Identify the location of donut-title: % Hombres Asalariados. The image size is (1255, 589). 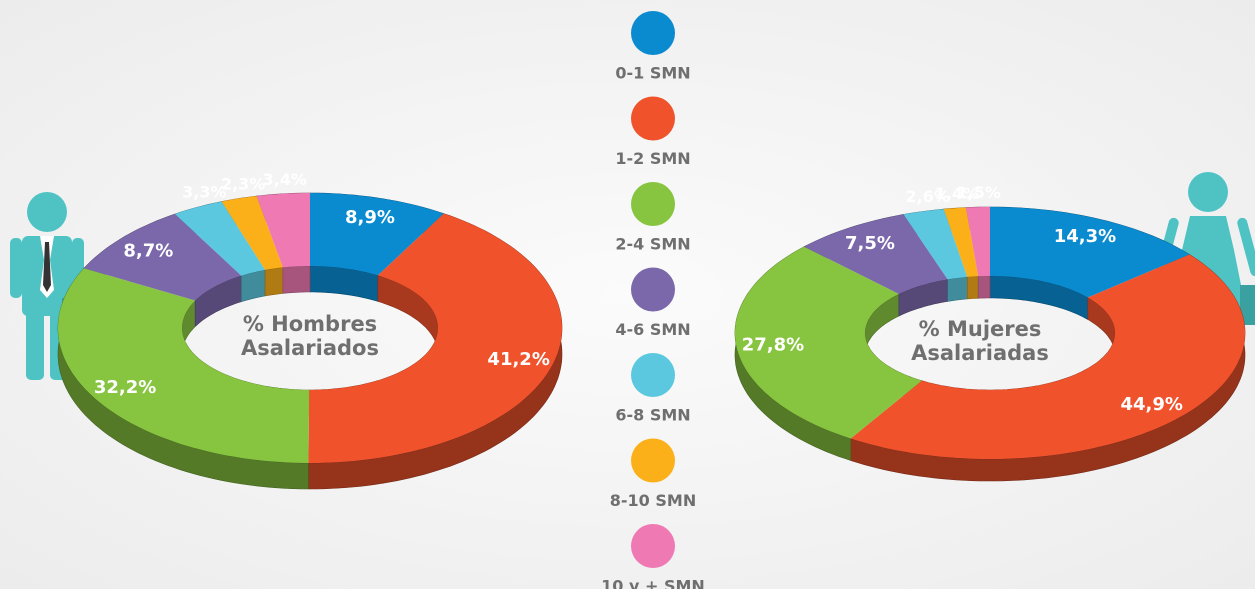
(310, 336).